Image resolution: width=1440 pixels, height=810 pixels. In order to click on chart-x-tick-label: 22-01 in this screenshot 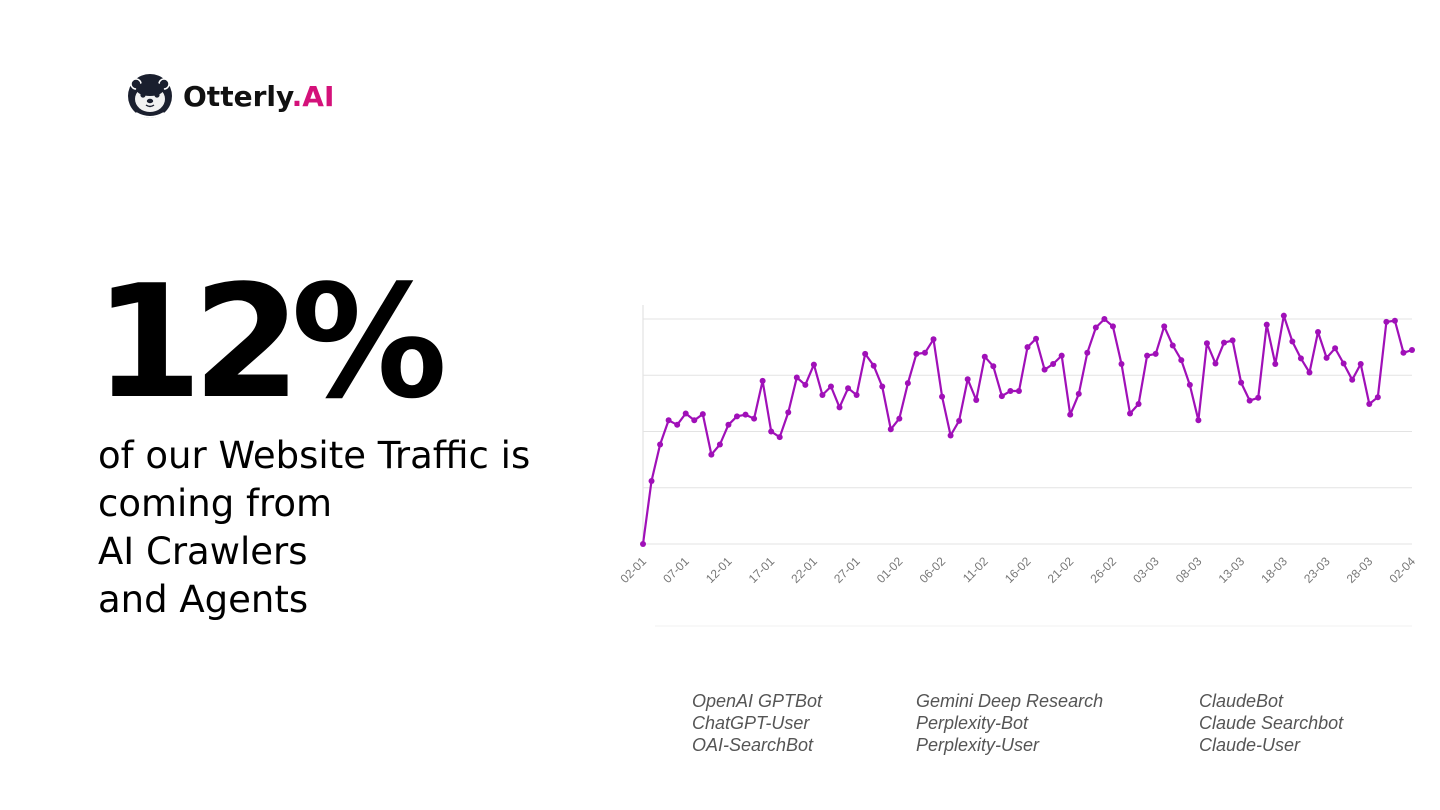, I will do `click(804, 570)`.